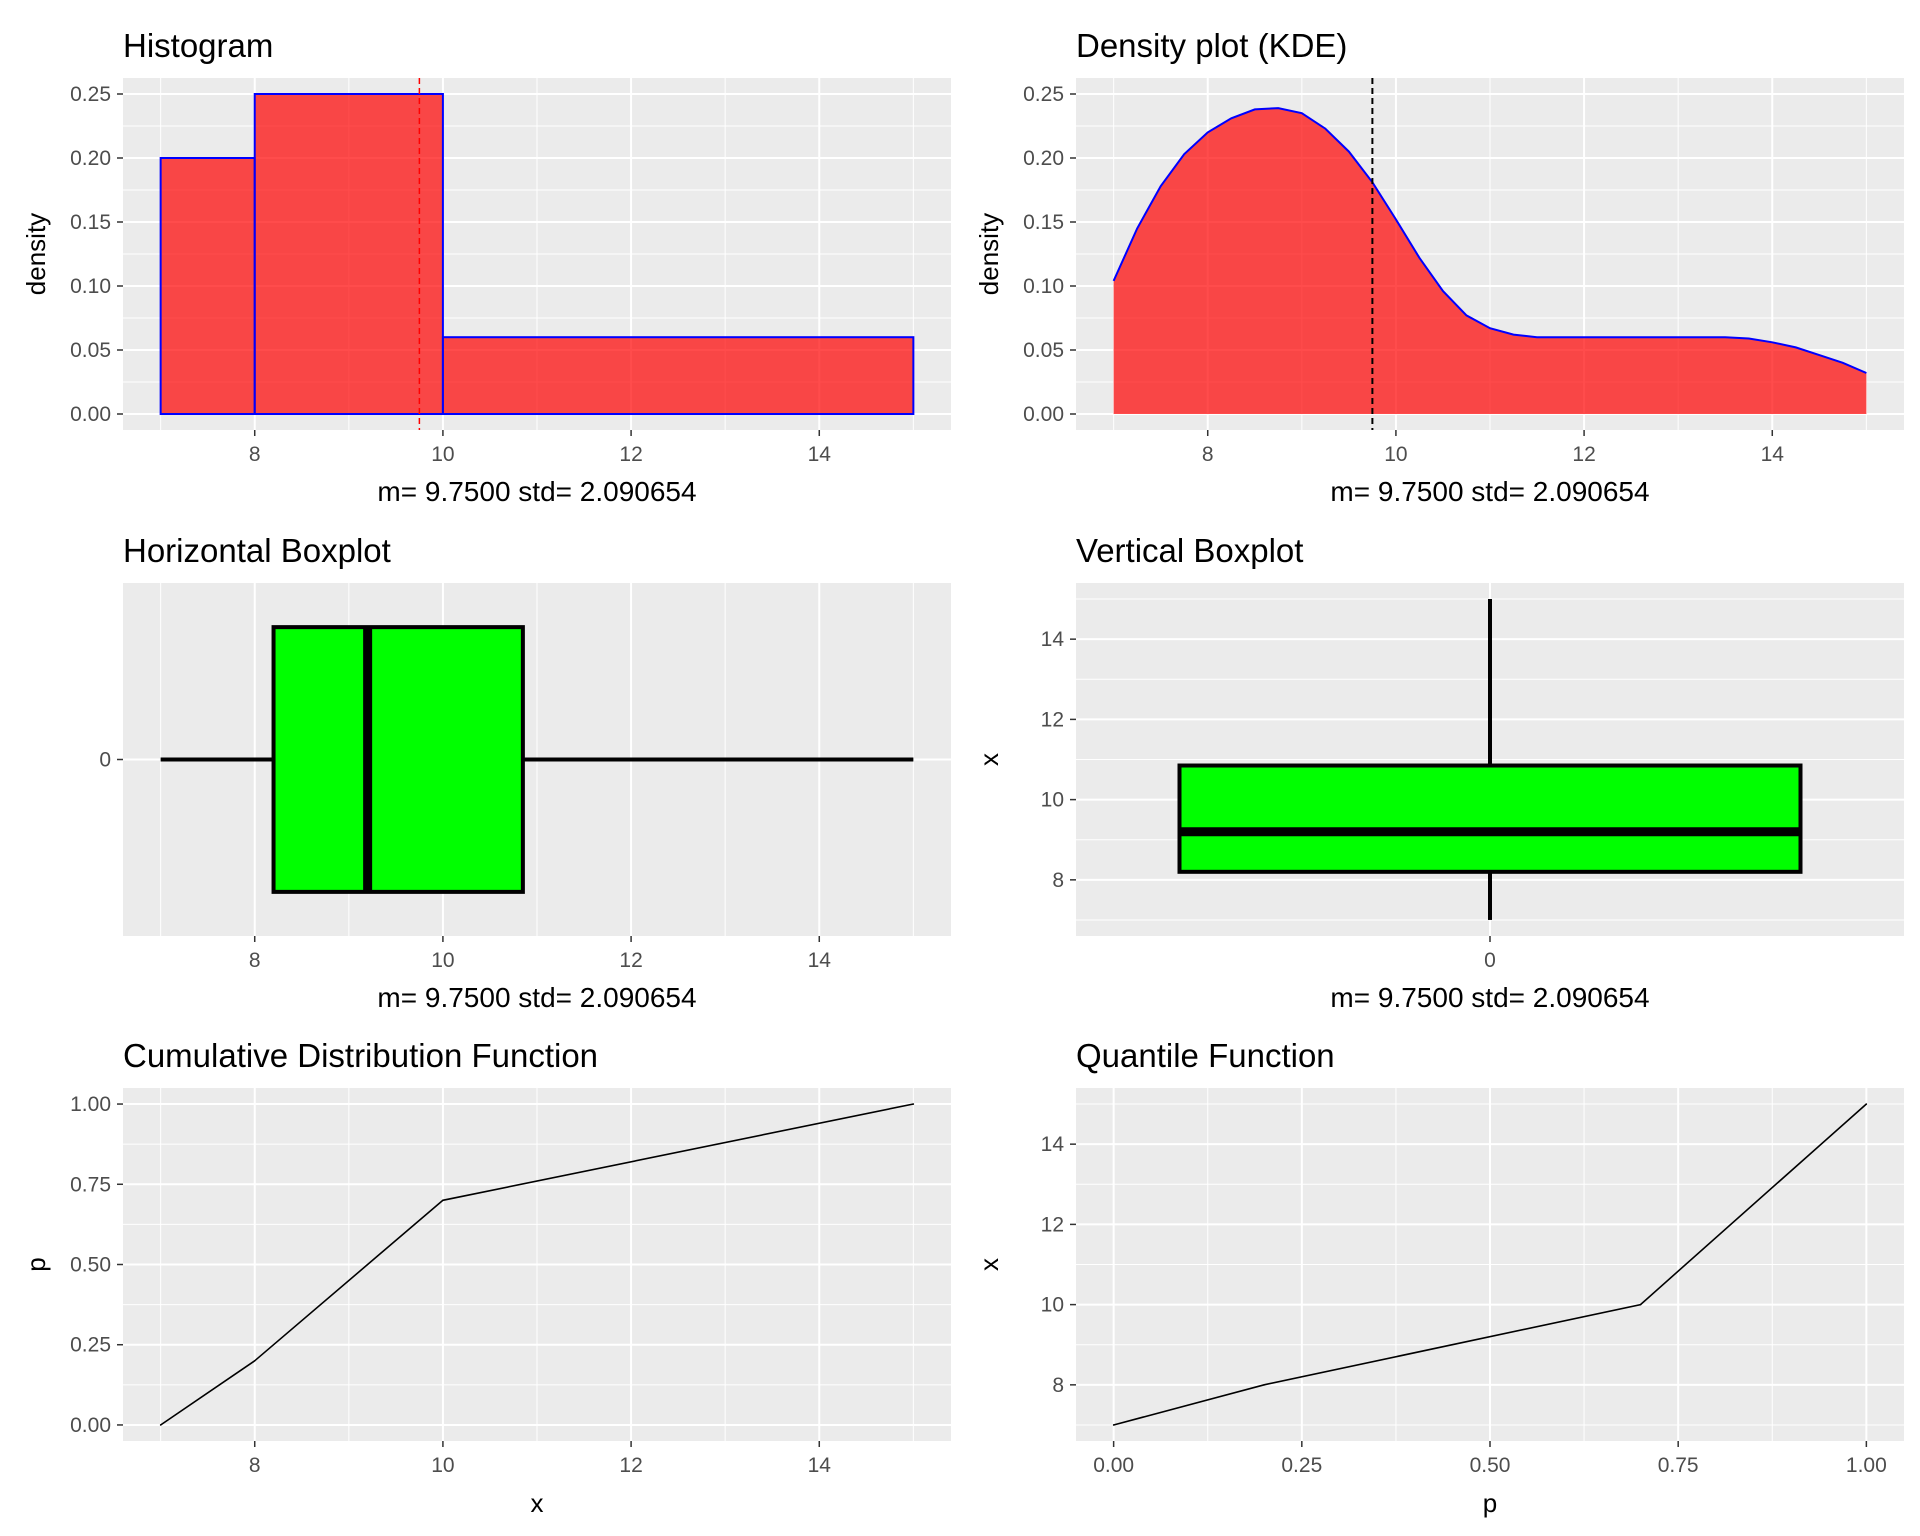  Describe the element at coordinates (255, 960) in the screenshot. I see `hboxplot-x-tick-label: 8` at that location.